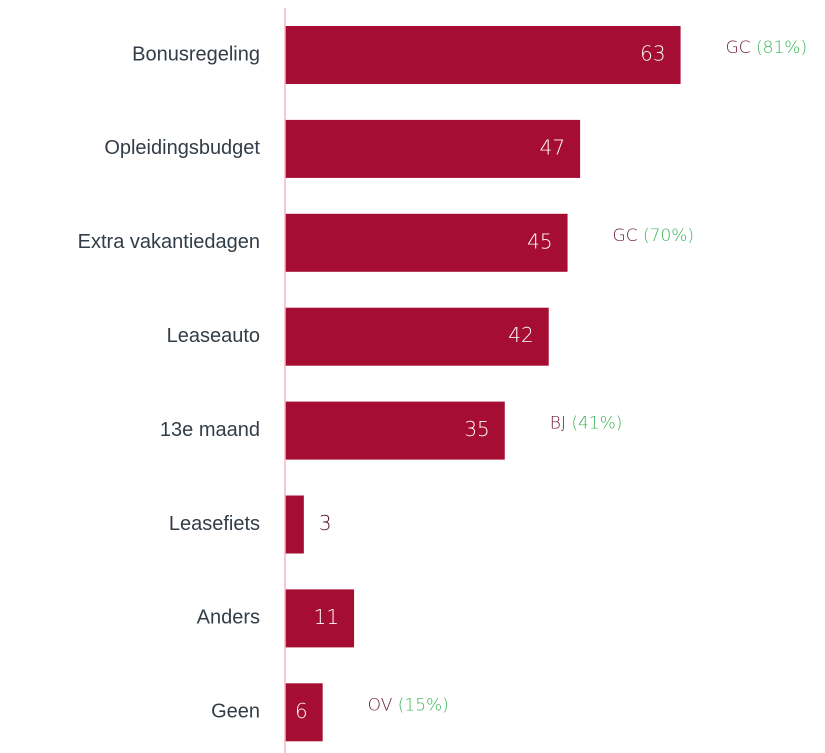 This screenshot has height=753, width=825. I want to click on value-label: 63, so click(652, 54).